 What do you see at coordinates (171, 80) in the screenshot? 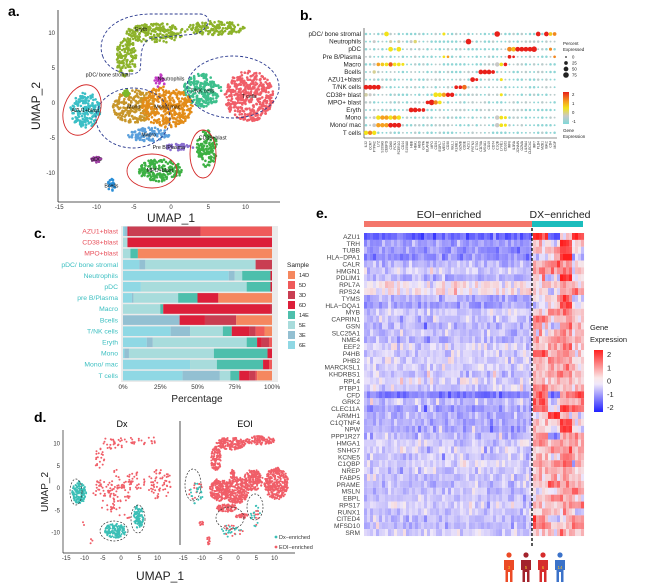
I see `cluster-label: Neutrophils` at bounding box center [171, 80].